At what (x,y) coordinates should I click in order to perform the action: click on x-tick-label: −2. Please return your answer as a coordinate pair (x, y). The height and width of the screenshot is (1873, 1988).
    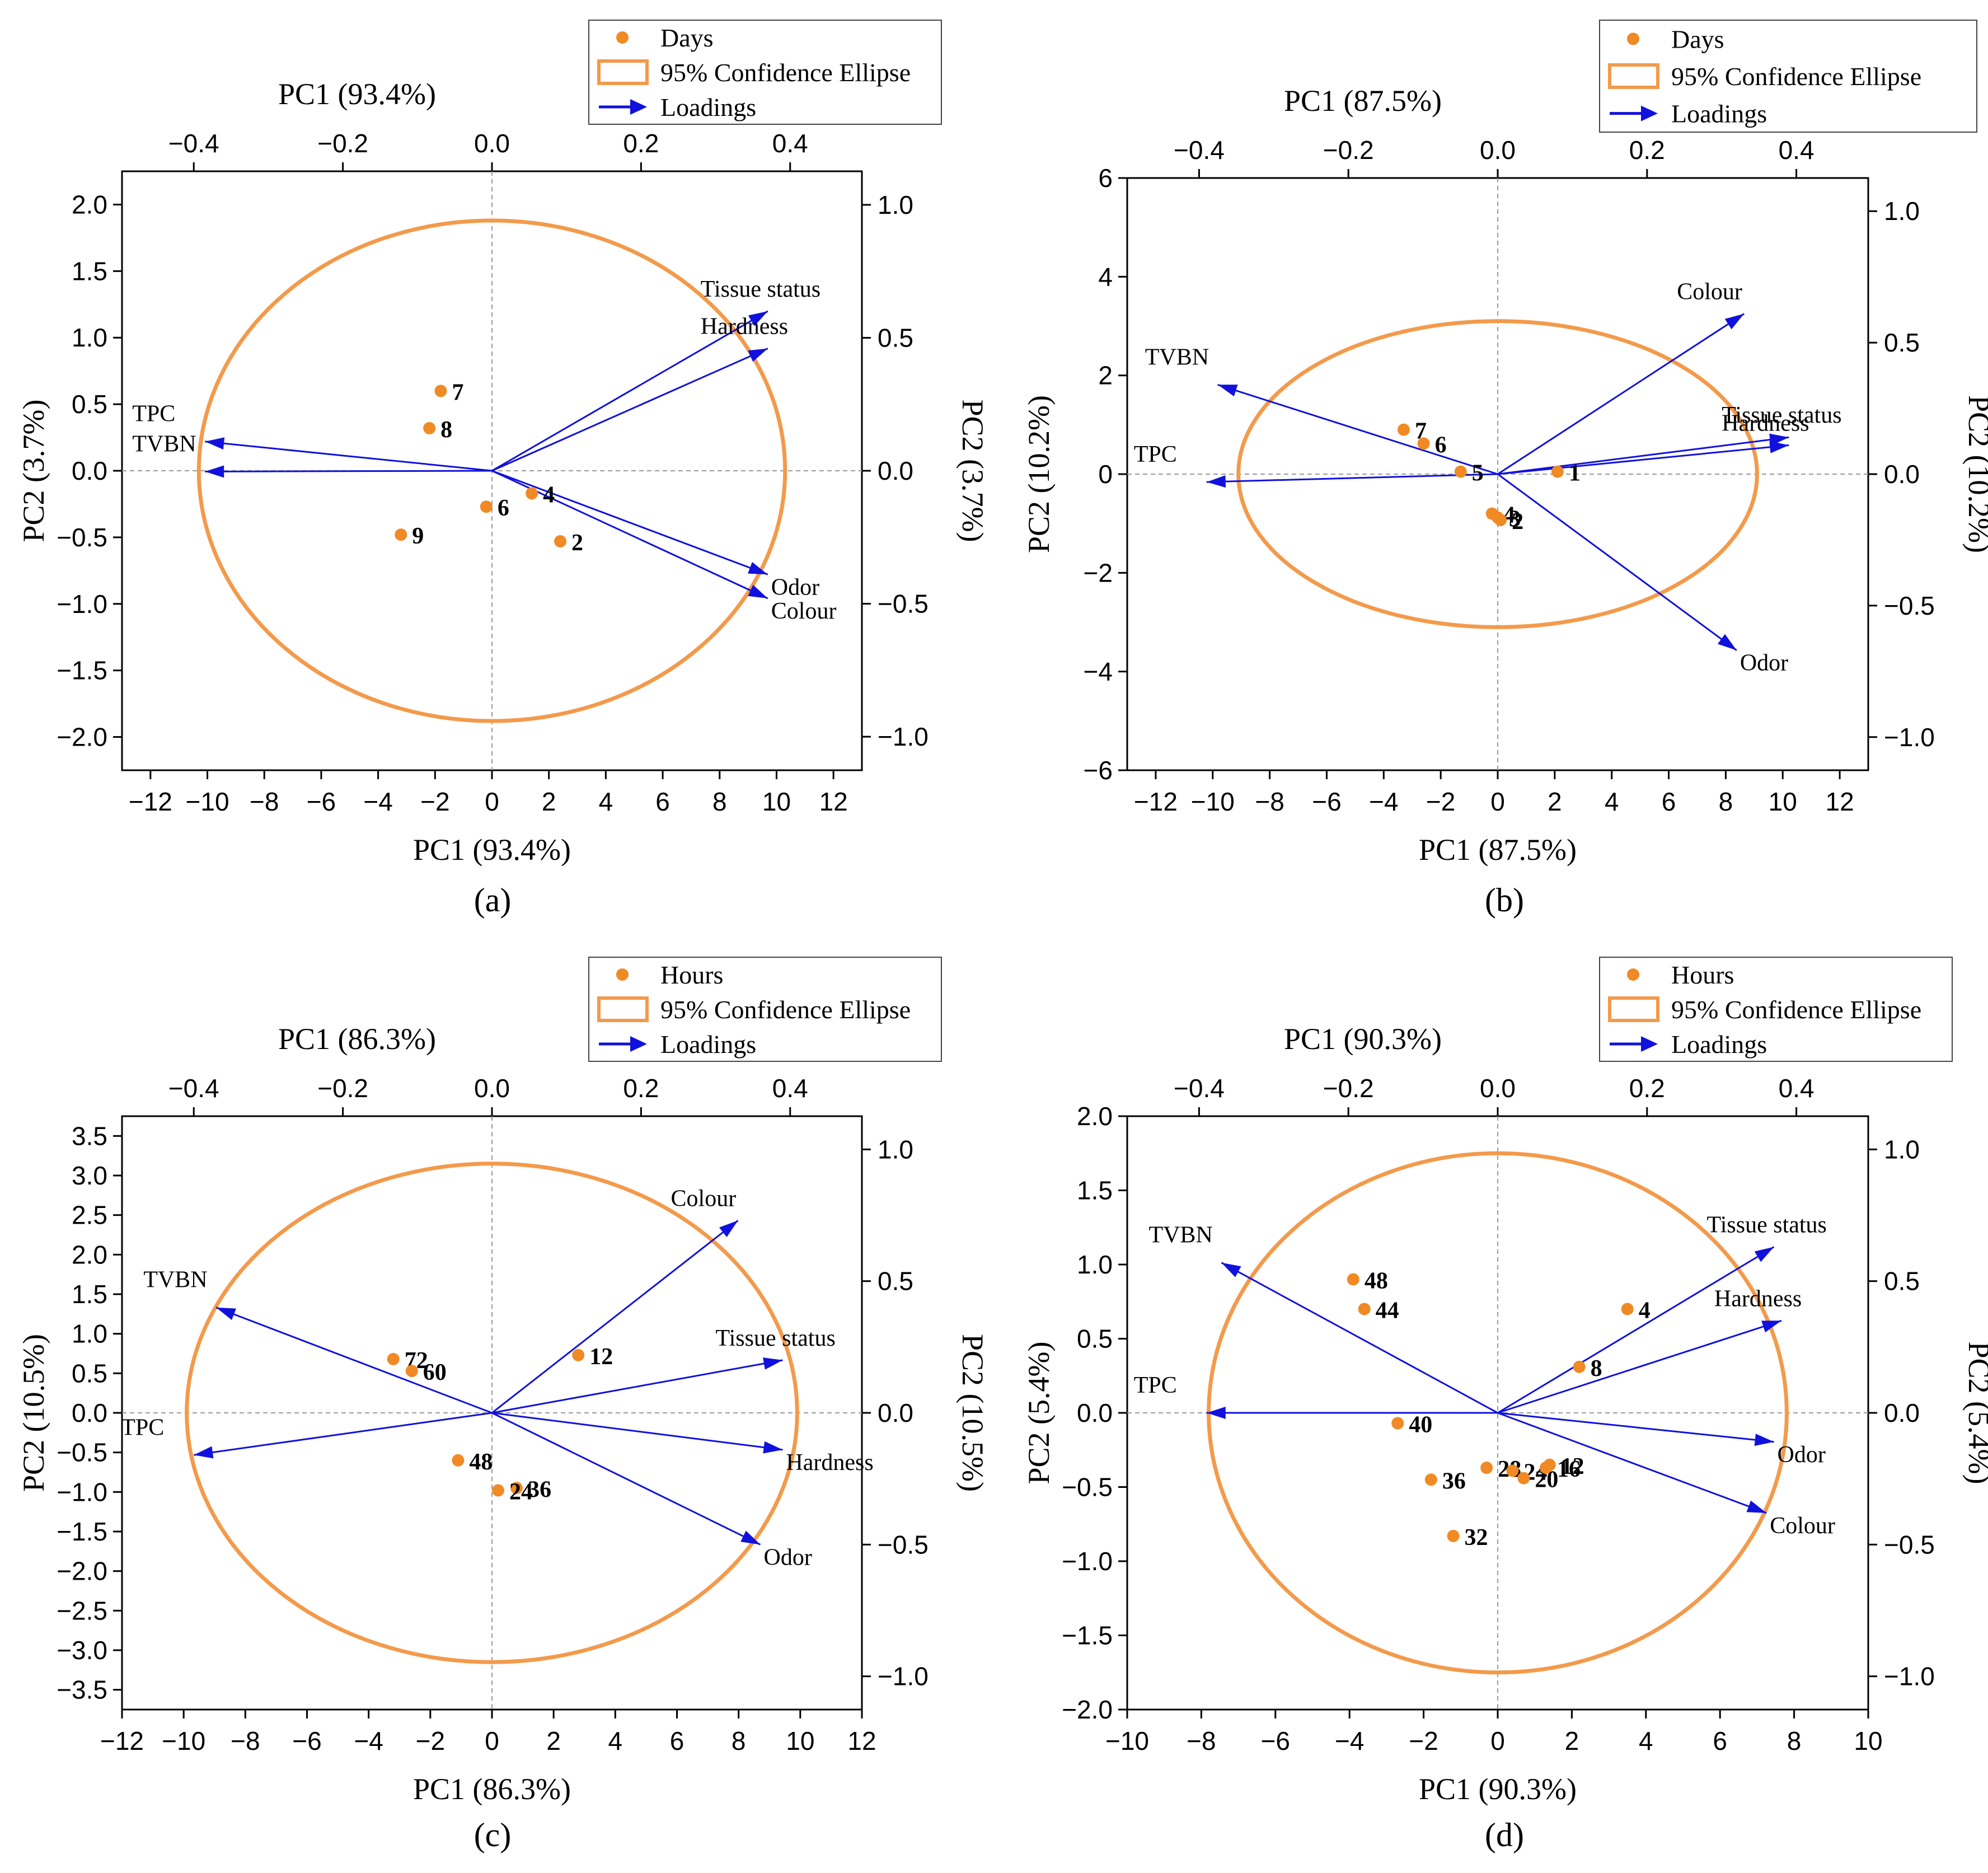
    Looking at the image, I should click on (430, 1740).